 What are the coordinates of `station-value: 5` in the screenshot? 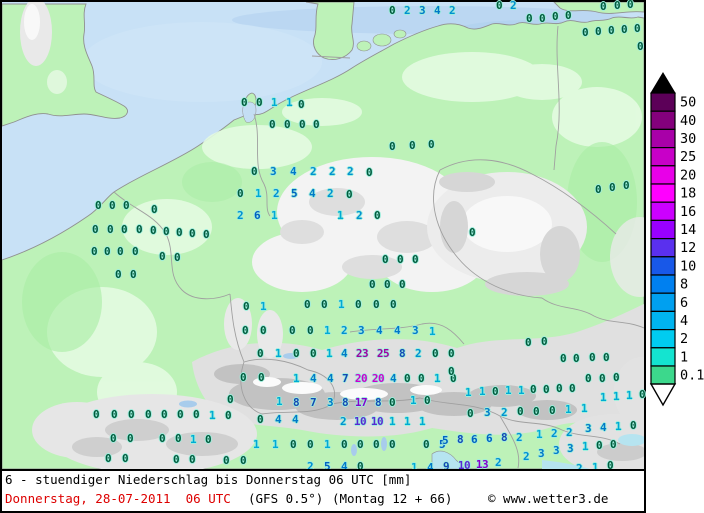 It's located at (442, 444).